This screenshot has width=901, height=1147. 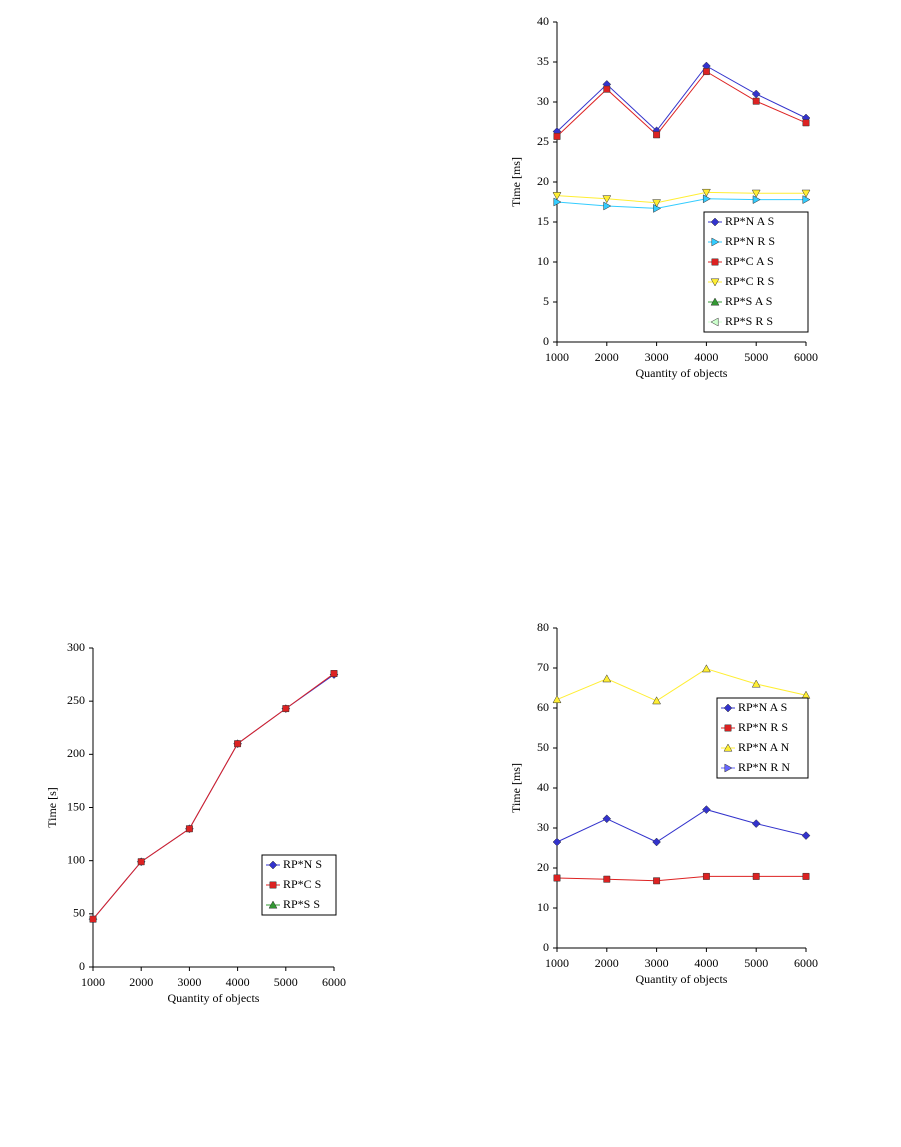 I want to click on legend-label: RP*C A S, so click(x=749, y=261).